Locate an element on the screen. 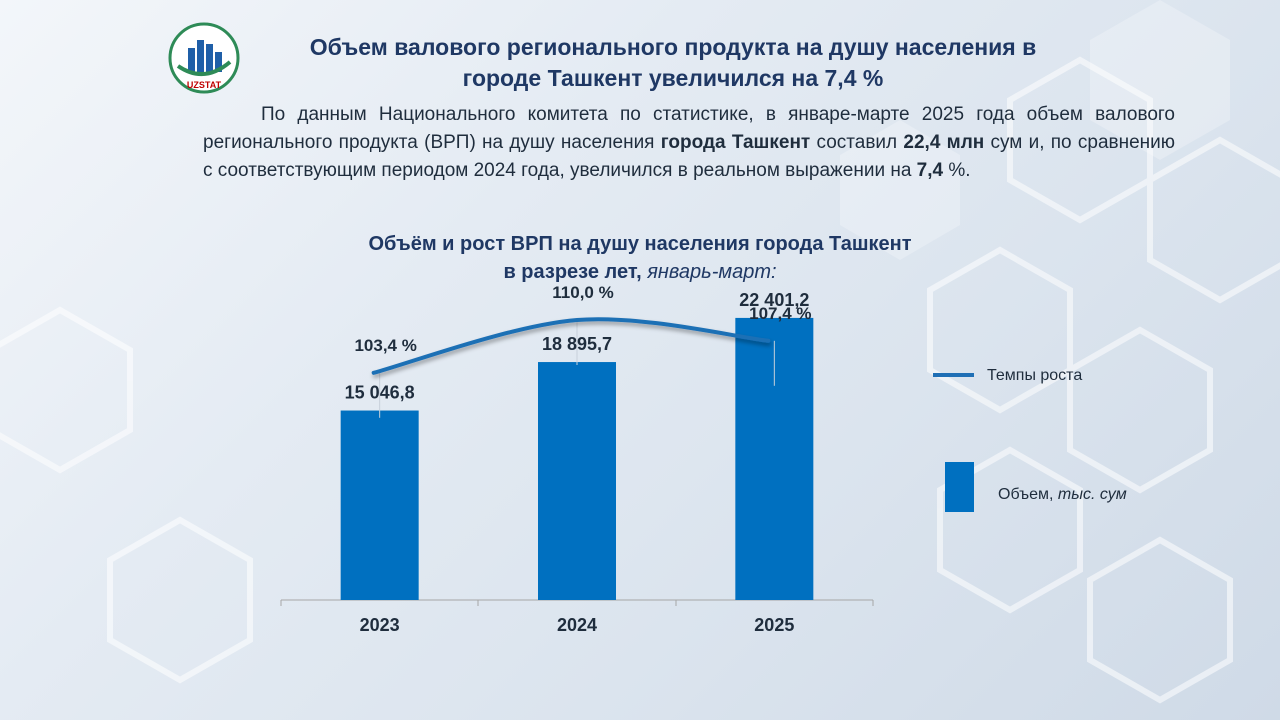  rate-label-2023: 103,4 % is located at coordinates (385, 345).